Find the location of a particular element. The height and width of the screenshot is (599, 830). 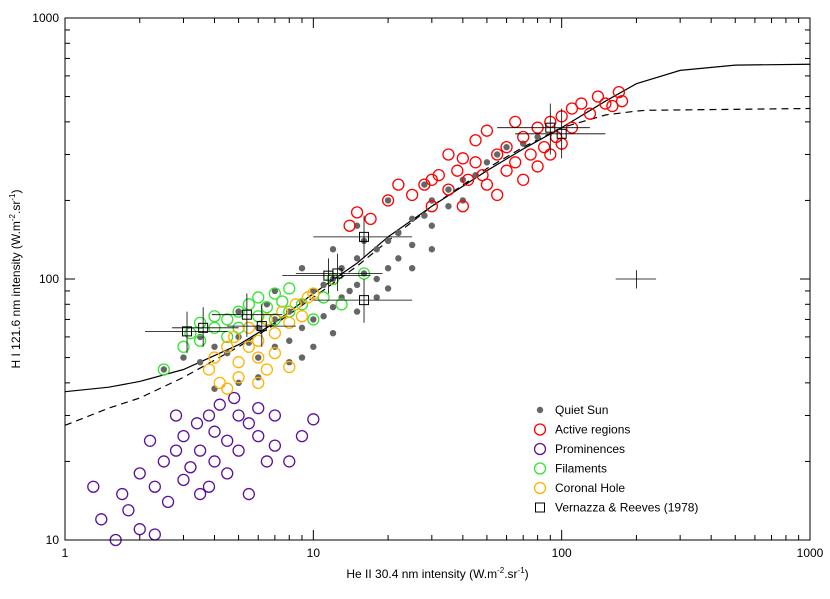

x-tick-label: 1000 is located at coordinates (810, 553).